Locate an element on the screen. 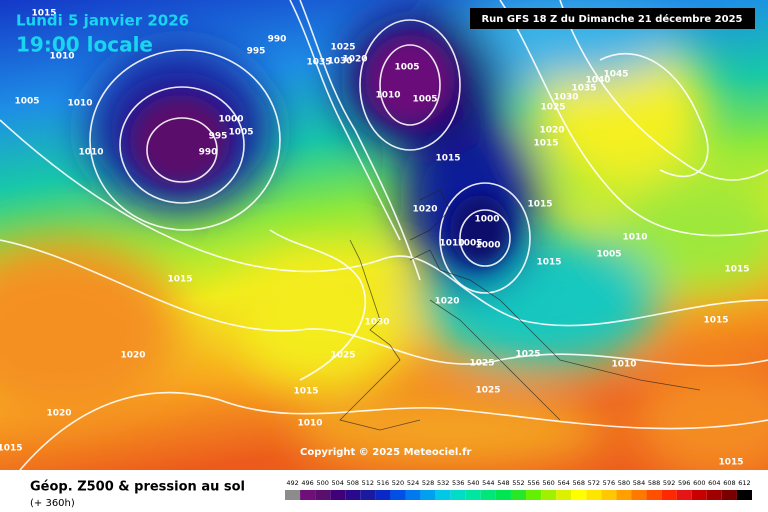 The width and height of the screenshot is (768, 512). scale-label: 576 is located at coordinates (609, 483).